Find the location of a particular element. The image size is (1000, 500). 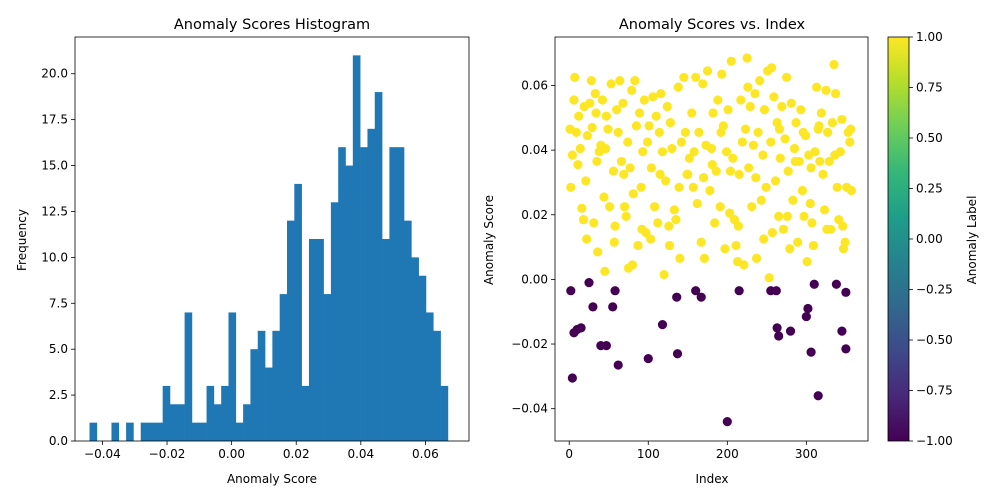

y-tick-label: −0.04 is located at coordinates (529, 409).